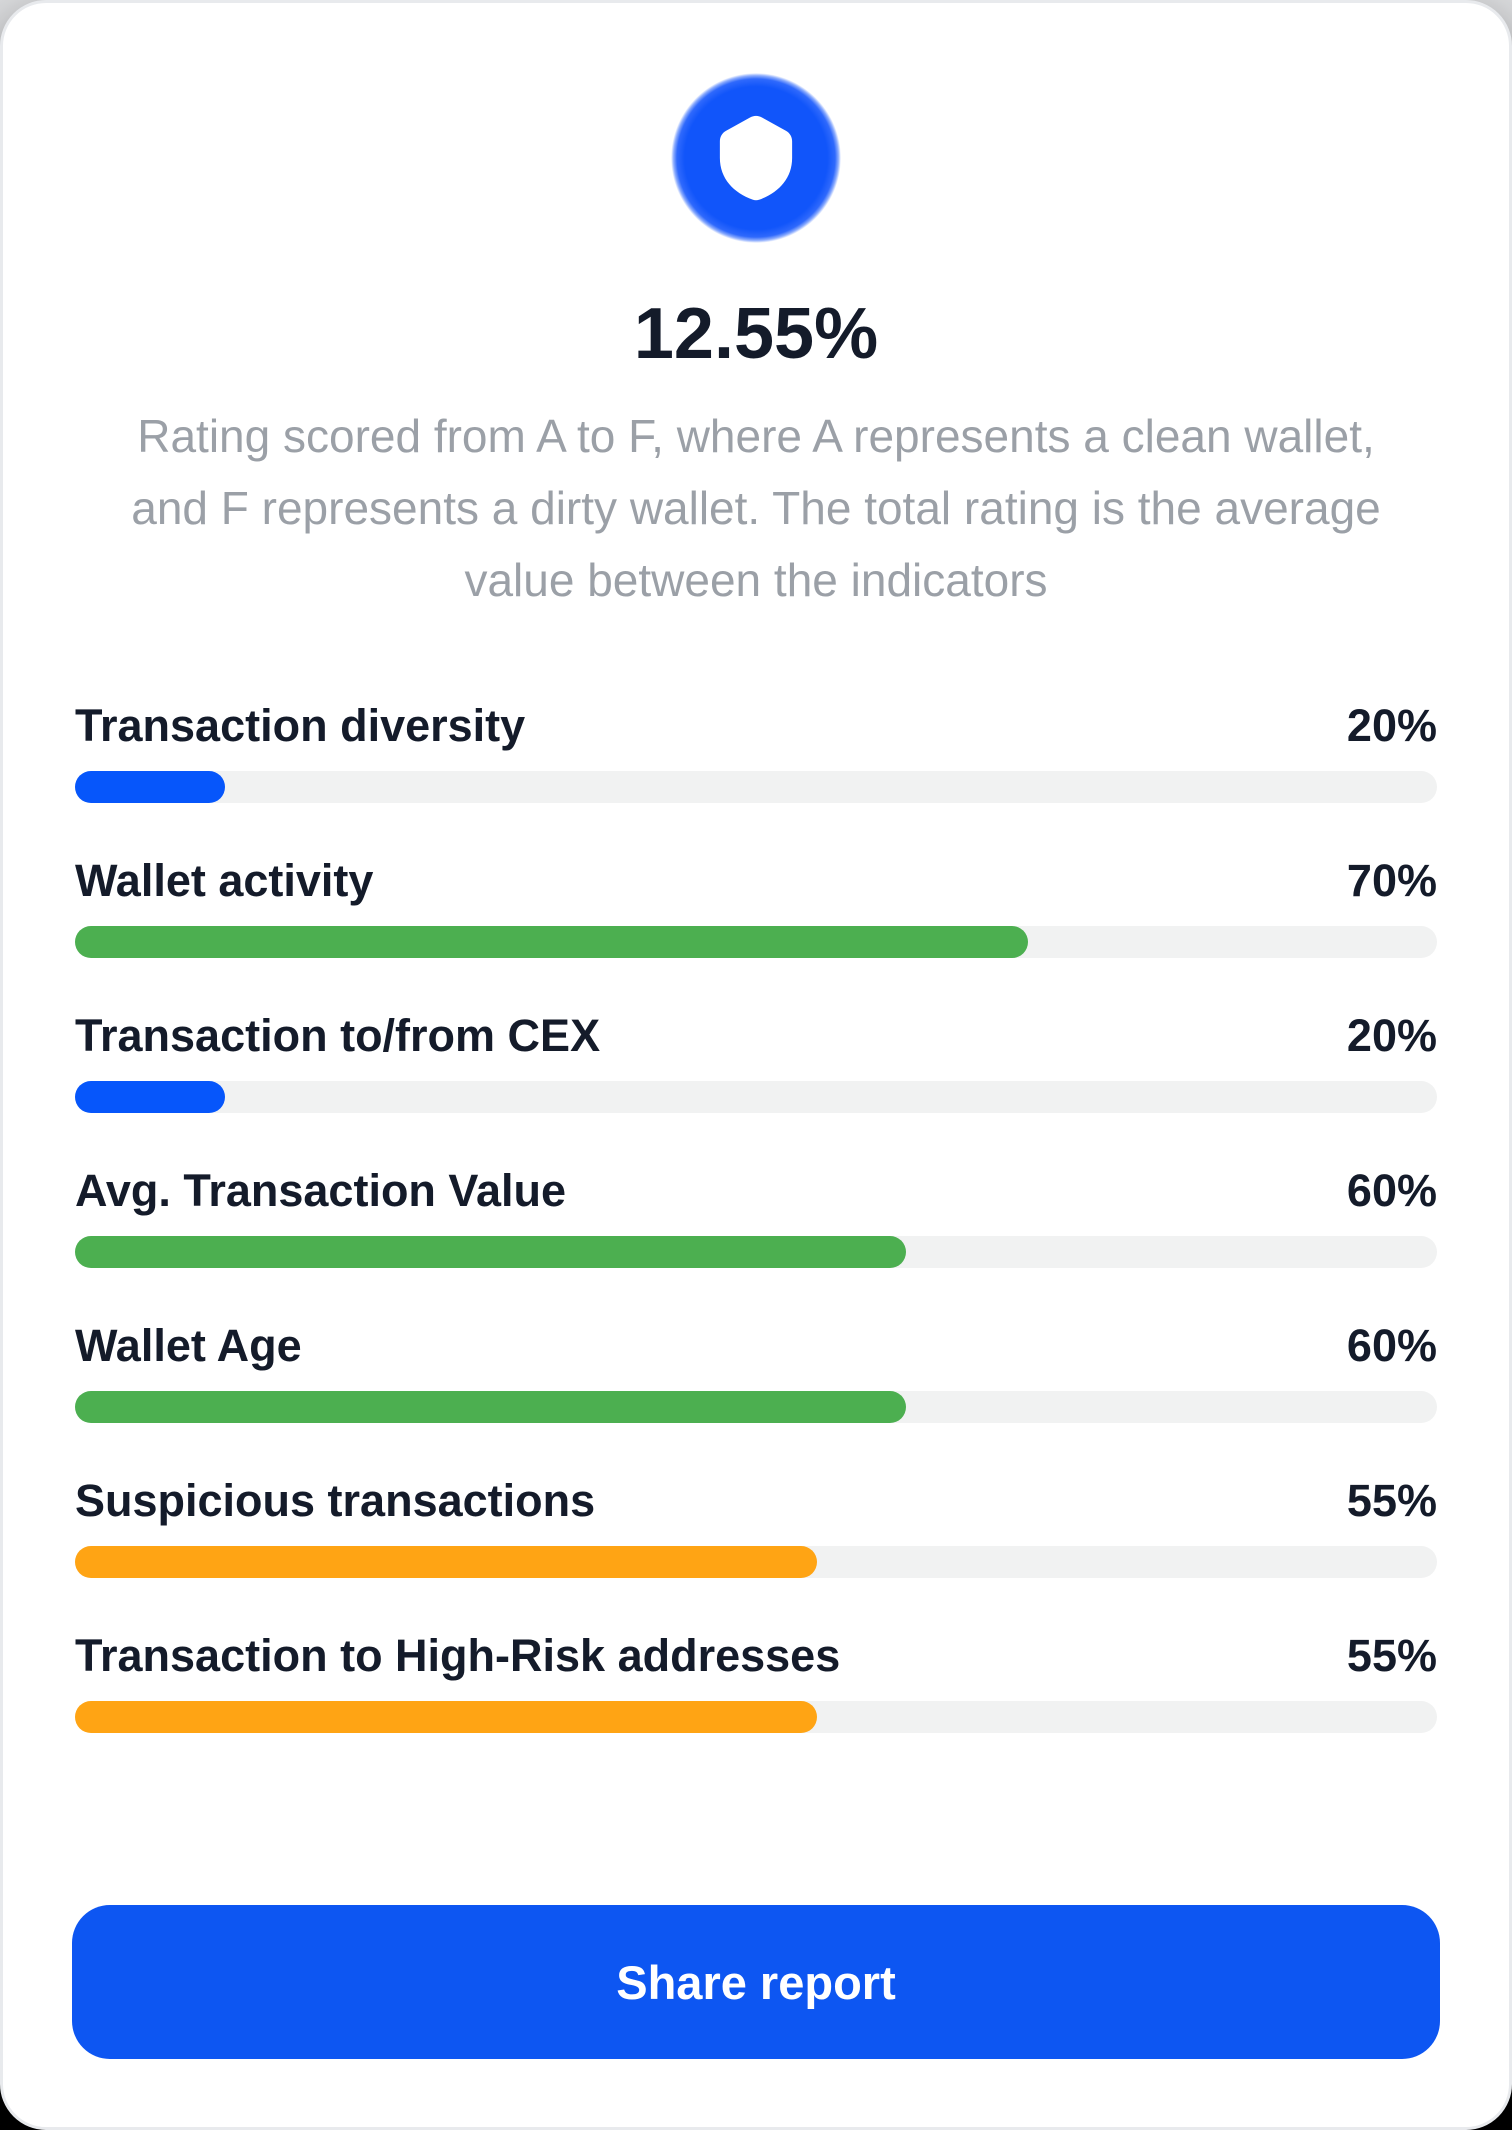 This screenshot has width=1512, height=2130. I want to click on indicator-row-head: Wallet Age 60%, so click(756, 1346).